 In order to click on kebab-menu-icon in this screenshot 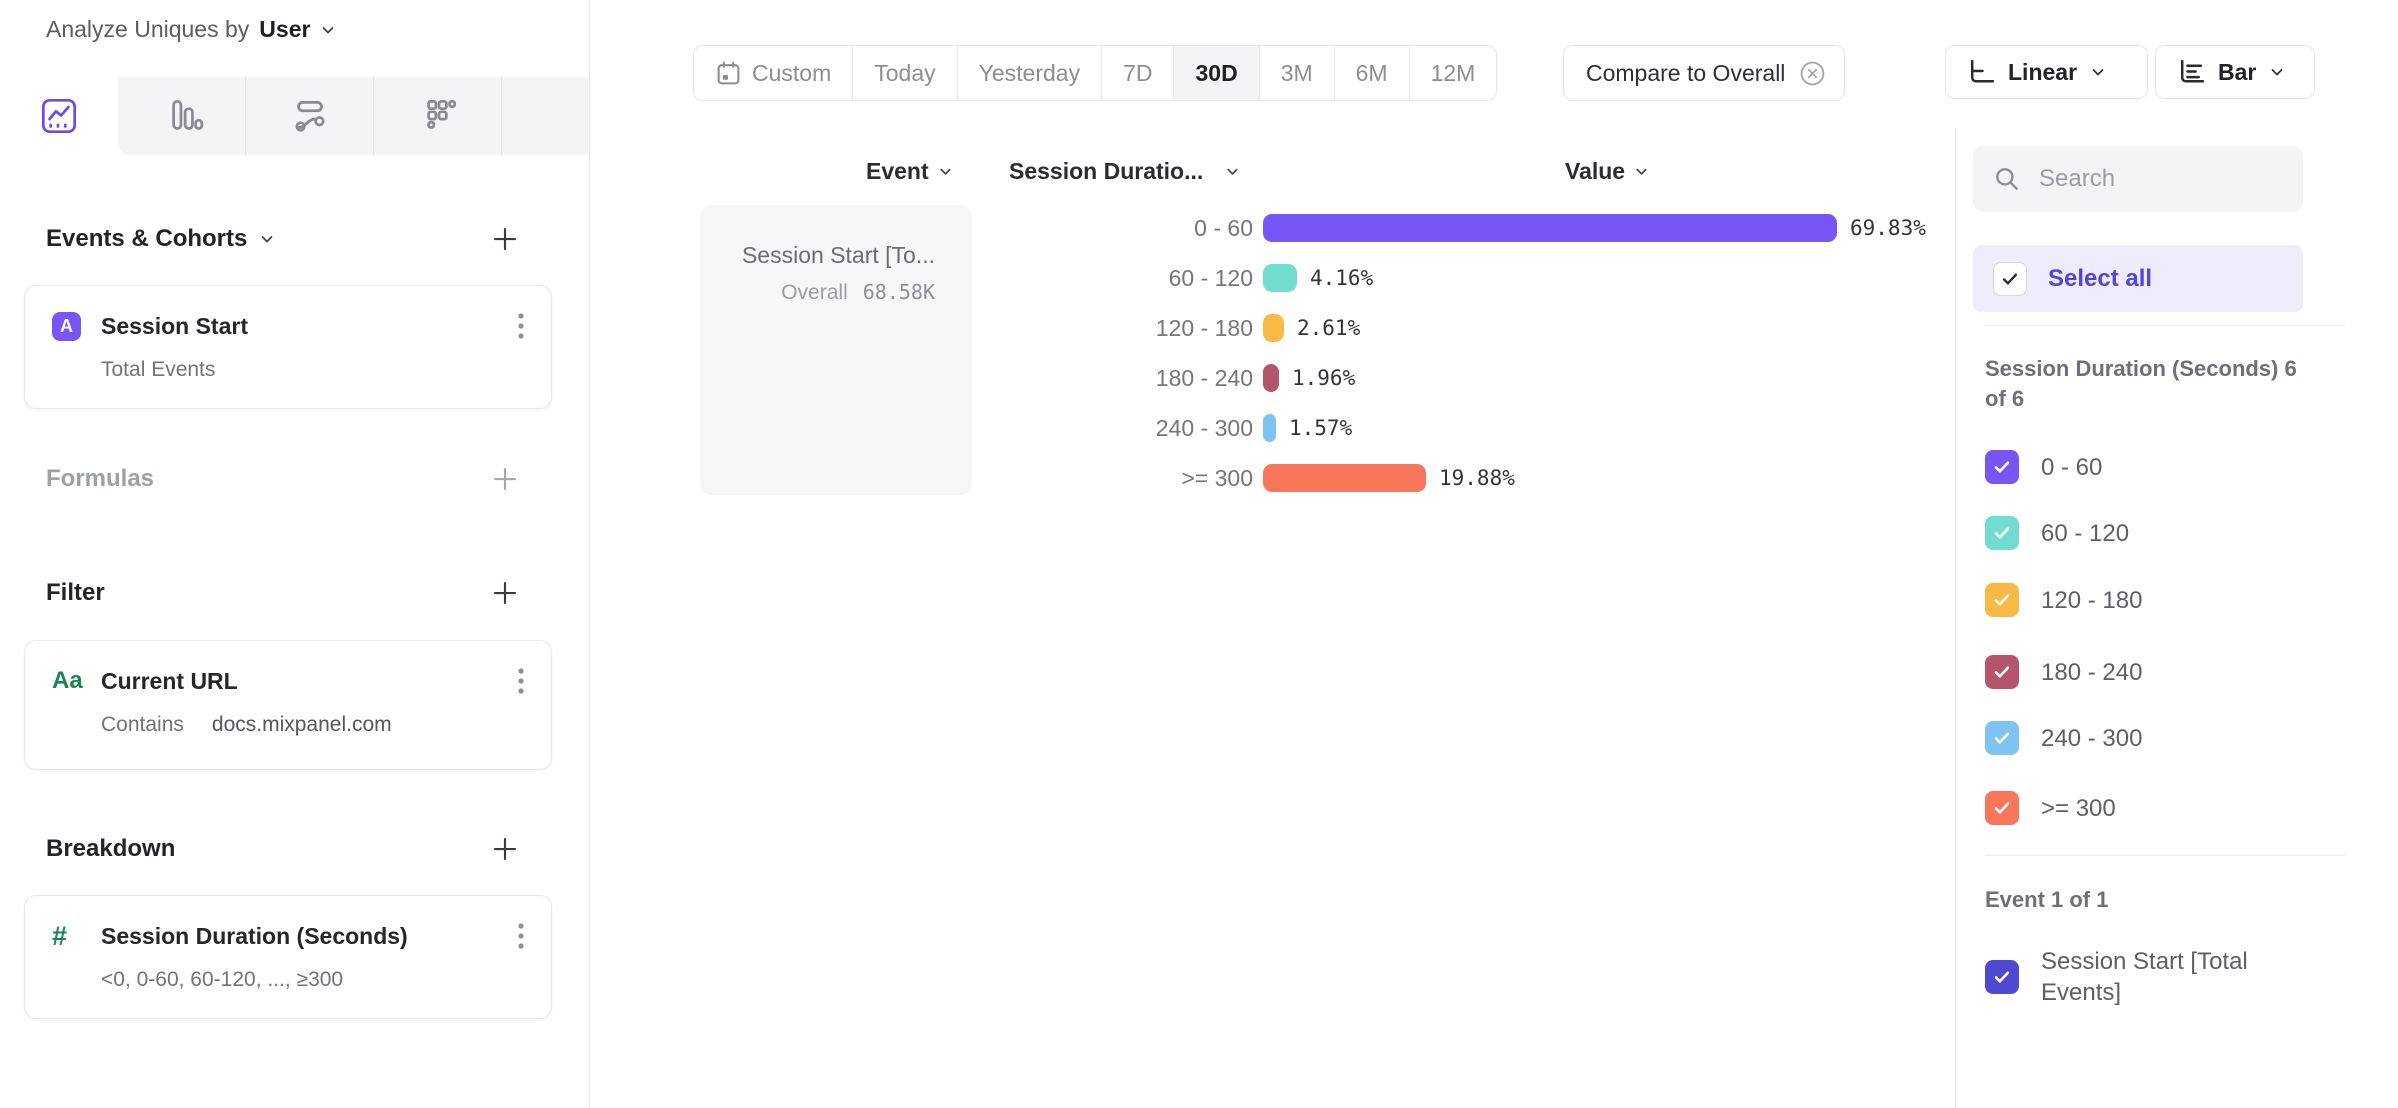, I will do `click(521, 681)`.